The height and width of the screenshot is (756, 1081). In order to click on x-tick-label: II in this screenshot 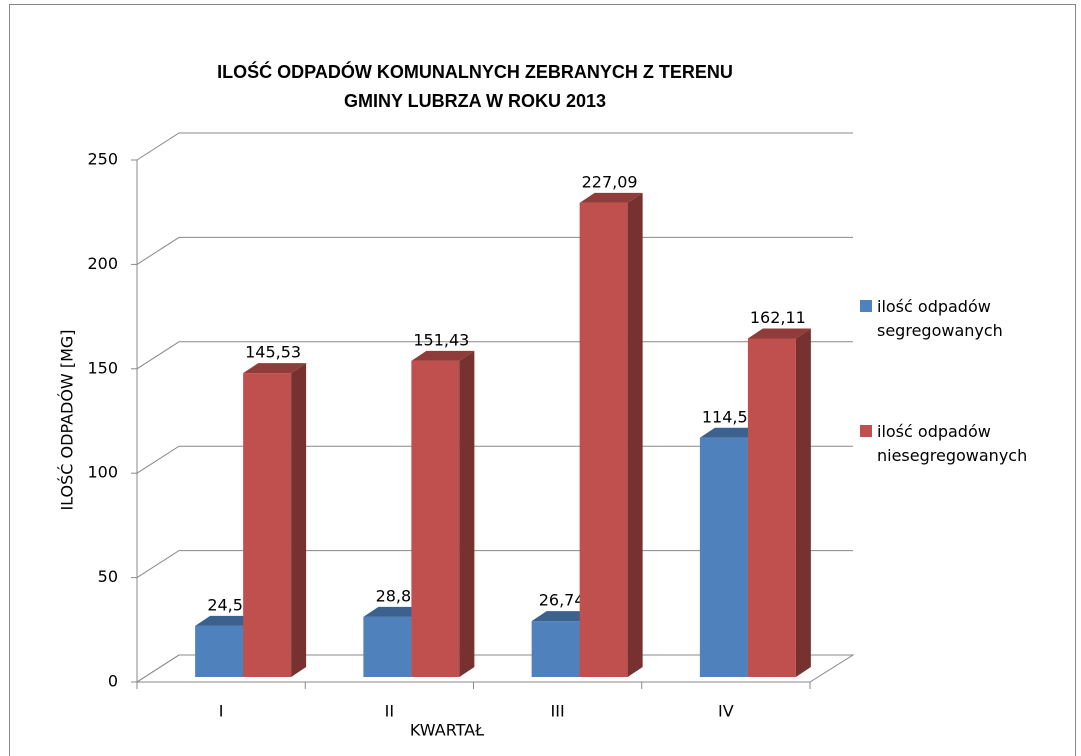, I will do `click(389, 711)`.